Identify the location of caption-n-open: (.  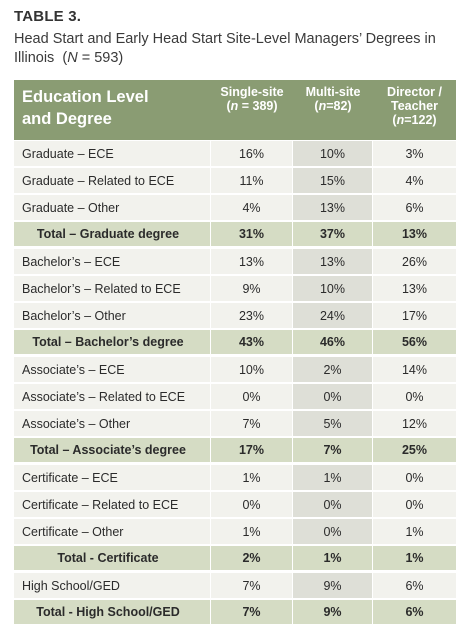
(65, 58).